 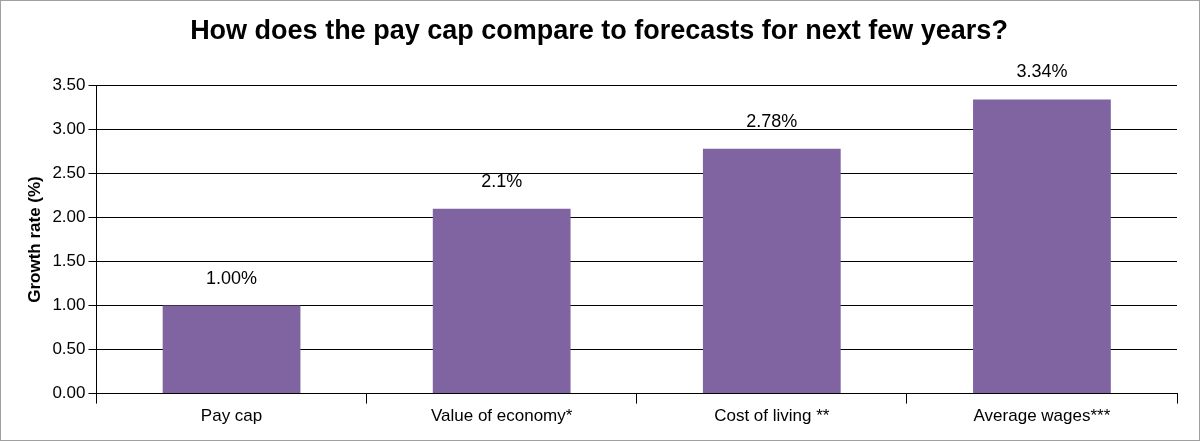 I want to click on x-tick-label: Average wages***, so click(x=1042, y=416).